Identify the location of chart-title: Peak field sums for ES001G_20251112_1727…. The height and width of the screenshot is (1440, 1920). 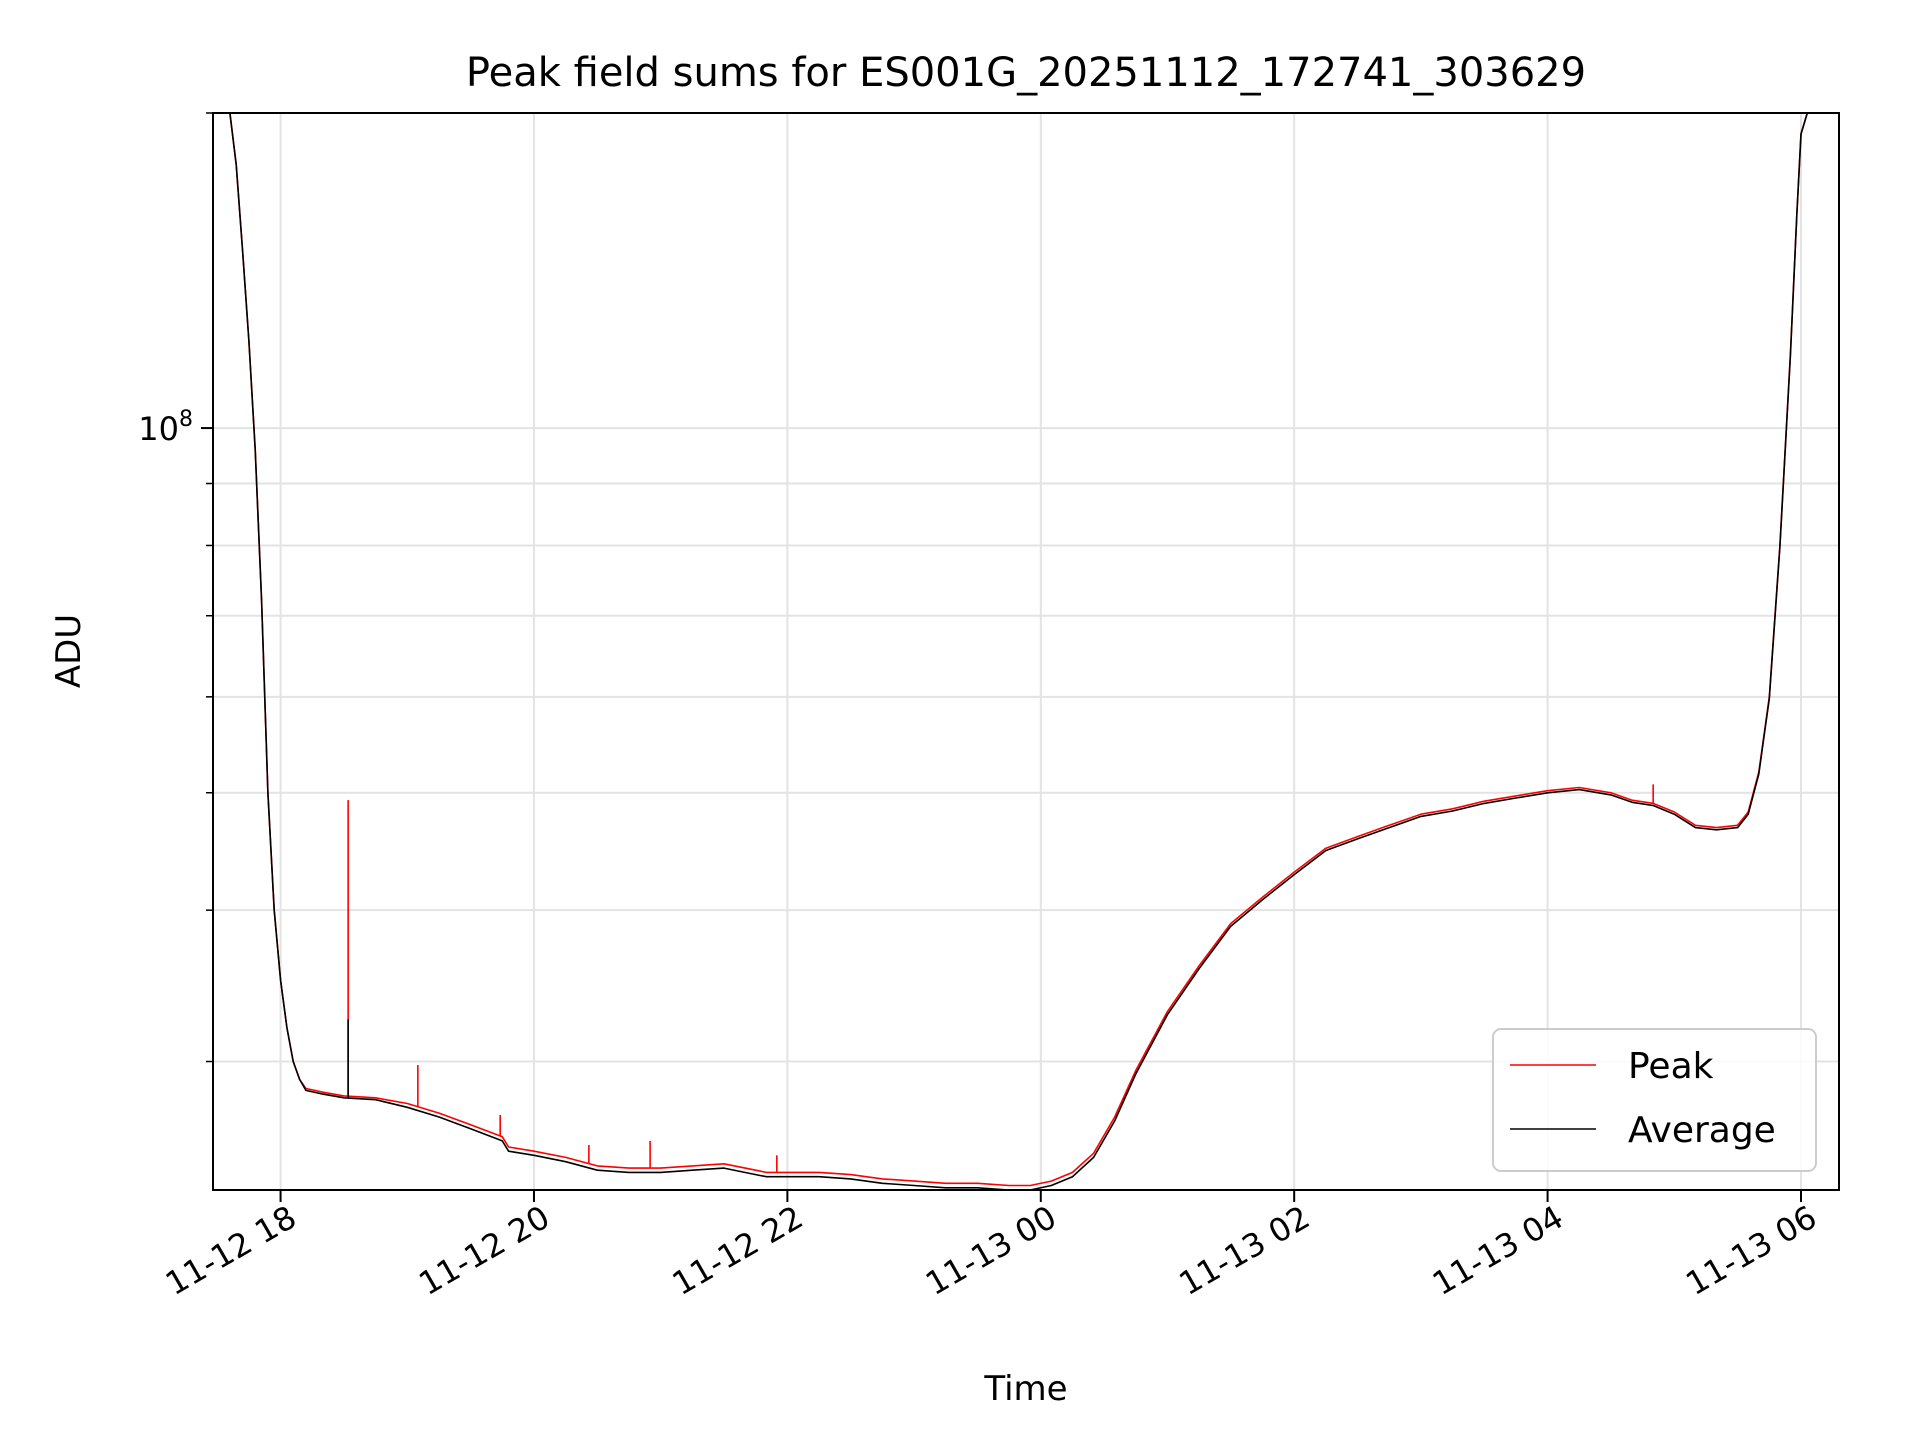
(1026, 73).